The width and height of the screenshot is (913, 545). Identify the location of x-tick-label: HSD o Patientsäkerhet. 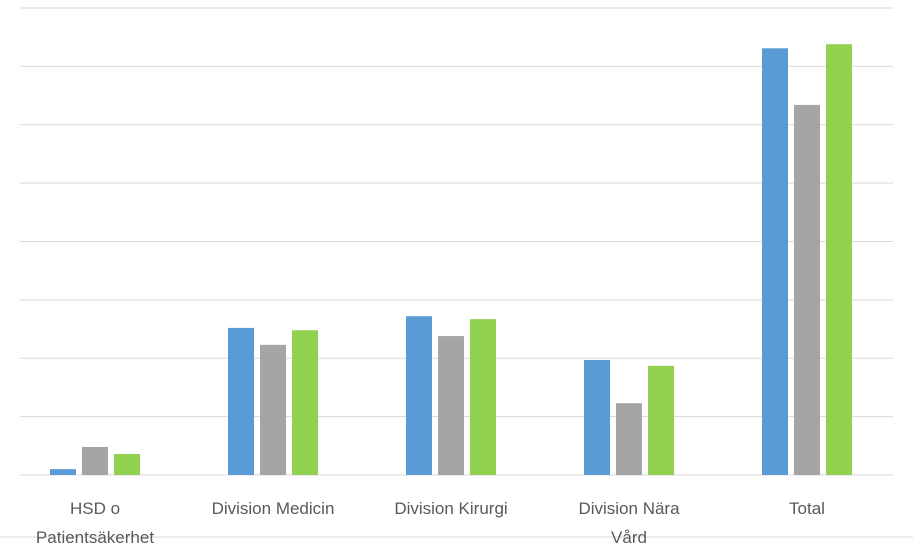
(95, 522).